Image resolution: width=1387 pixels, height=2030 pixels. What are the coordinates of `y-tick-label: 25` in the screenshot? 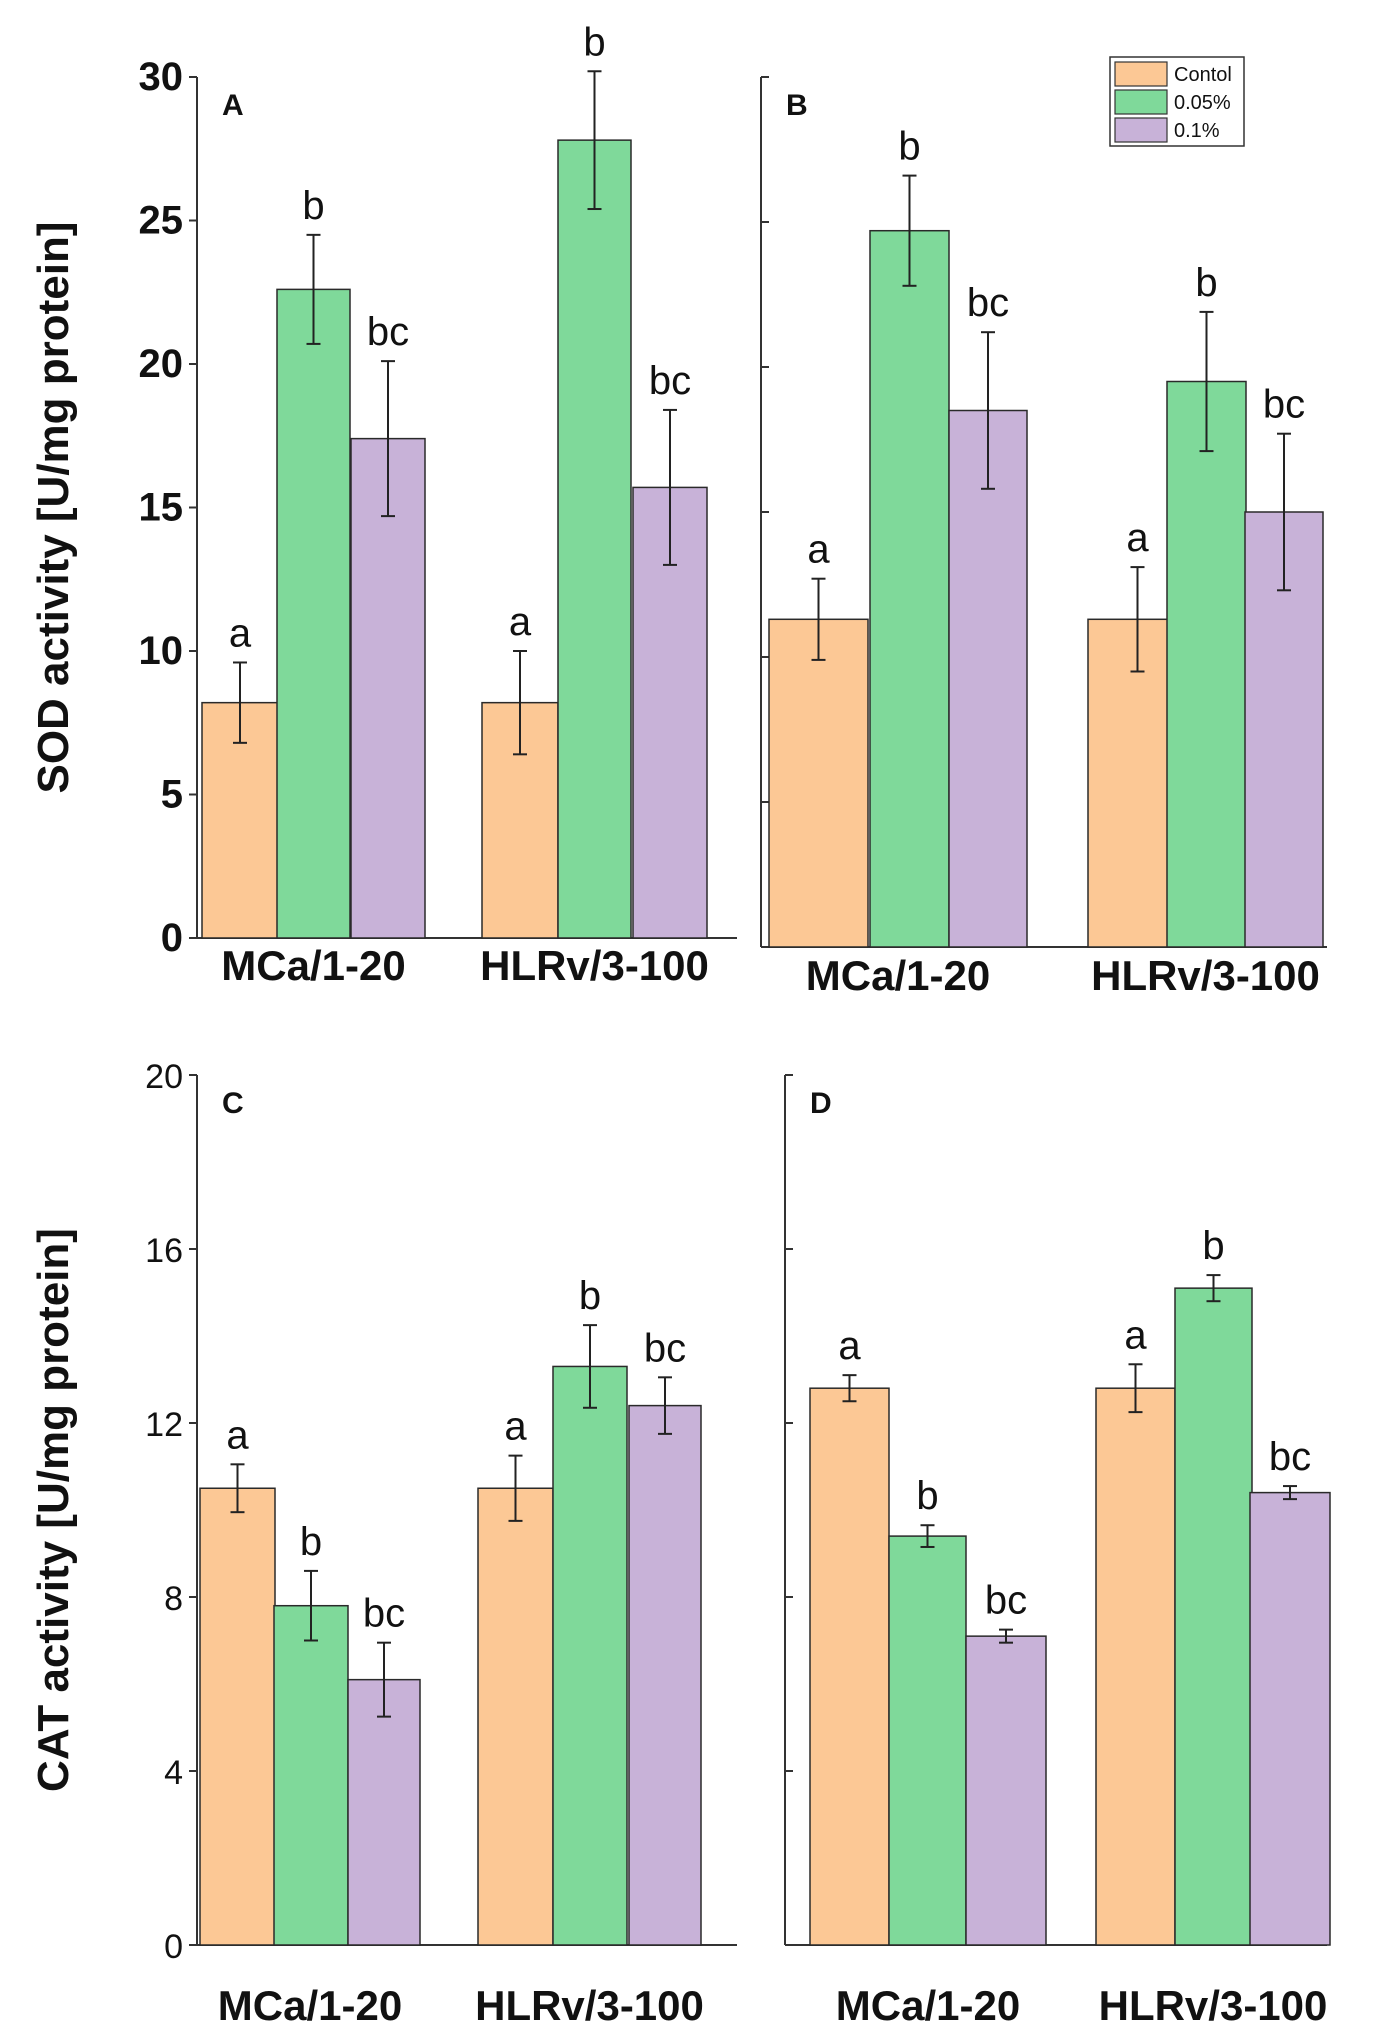 It's located at (161, 221).